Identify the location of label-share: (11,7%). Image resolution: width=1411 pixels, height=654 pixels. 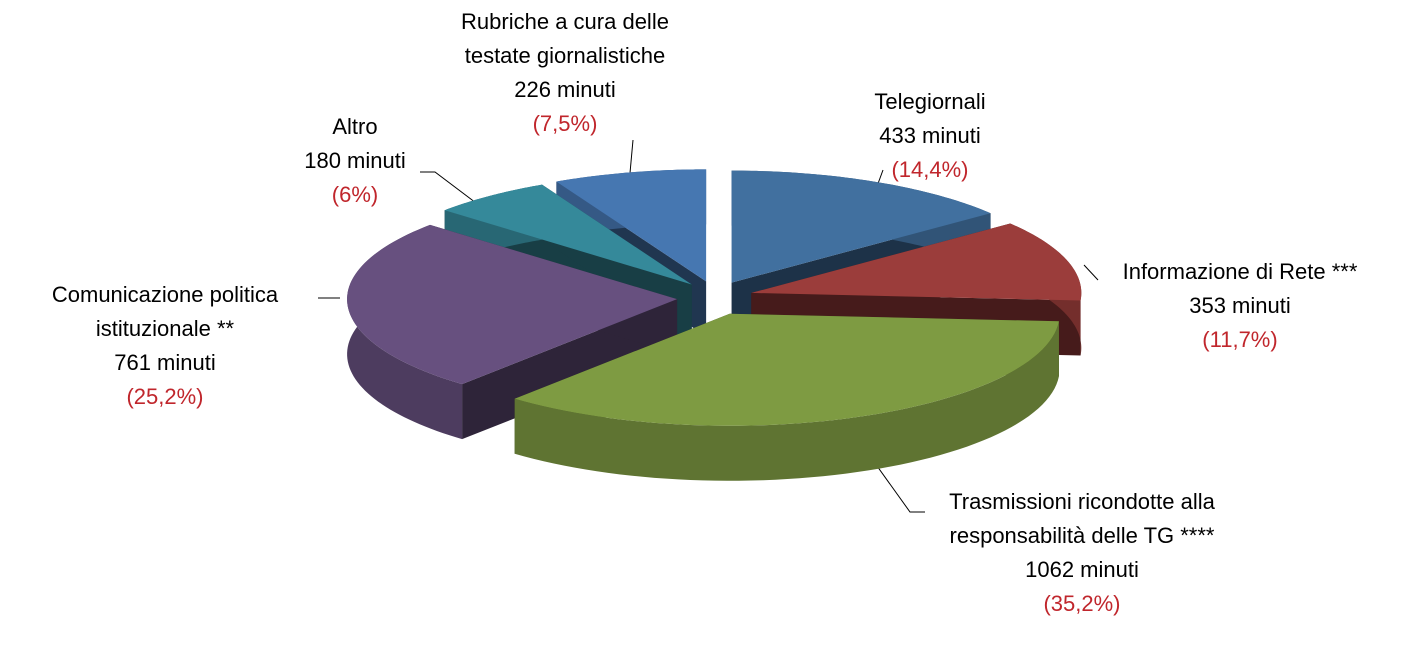
(1240, 339).